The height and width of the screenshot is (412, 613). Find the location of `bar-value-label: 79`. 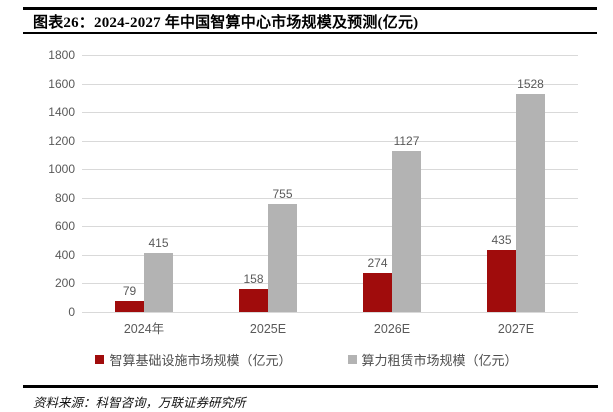

bar-value-label: 79 is located at coordinates (129, 290).